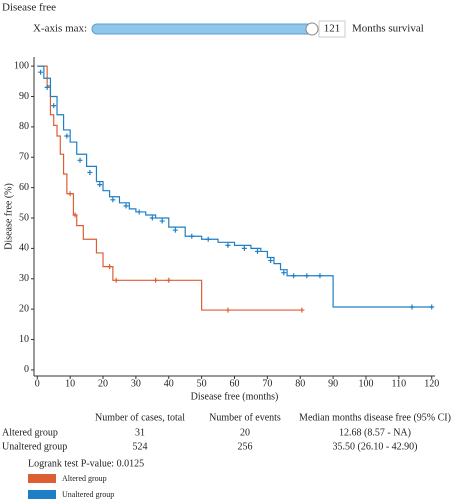 The width and height of the screenshot is (460, 500). I want to click on y-tick-label: 50, so click(24, 217).